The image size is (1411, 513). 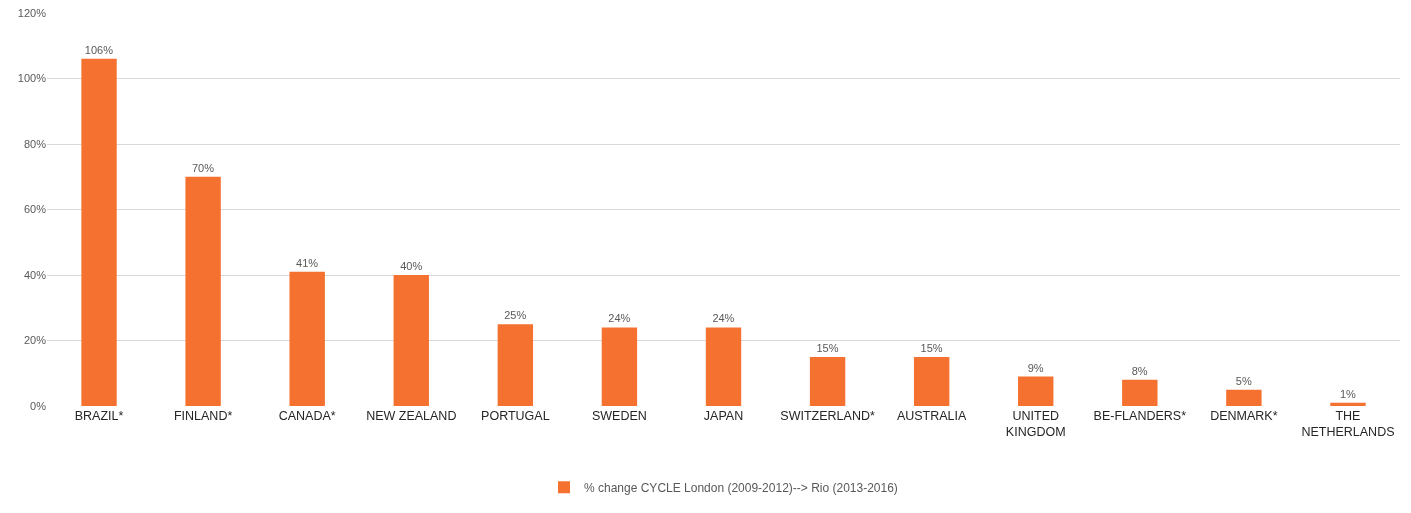 I want to click on x-tick-label: SWITZERLAND*, so click(x=827, y=415).